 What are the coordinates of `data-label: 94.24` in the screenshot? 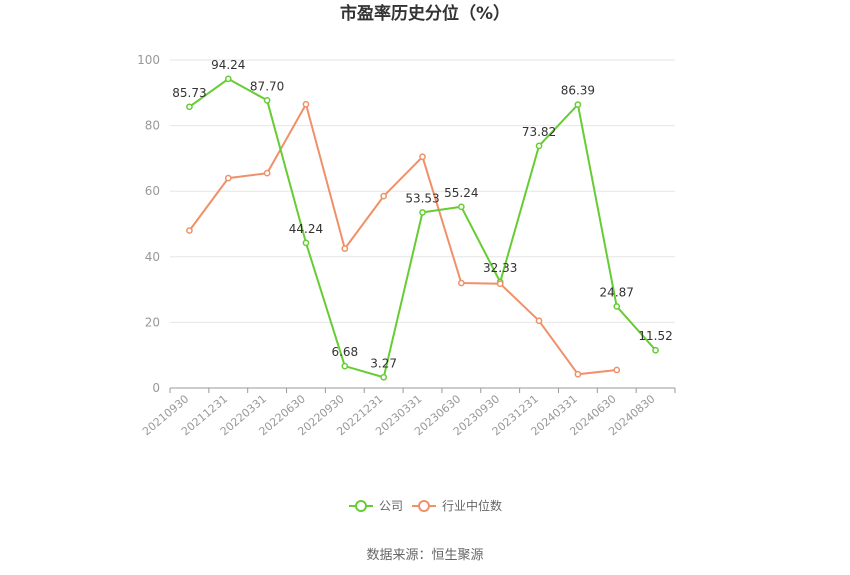 It's located at (228, 65).